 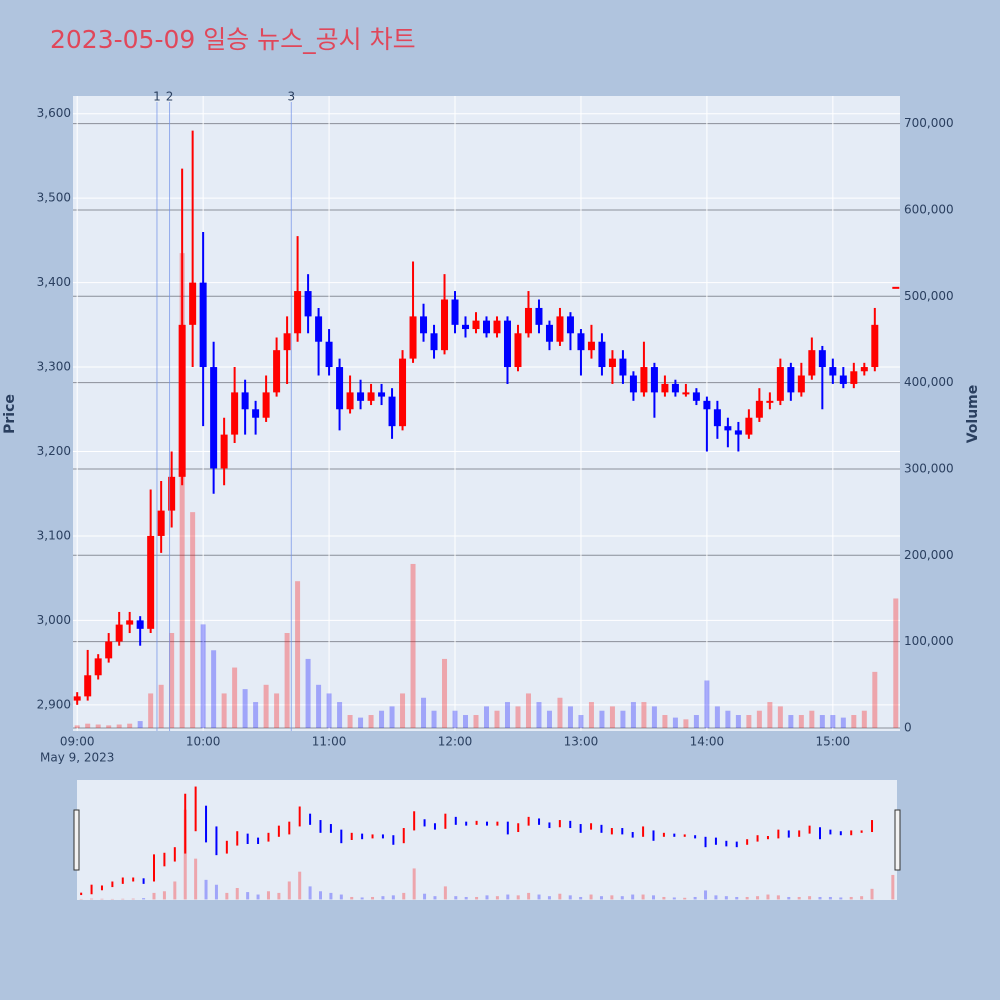 I want to click on y2-tick-label: 700,000, so click(x=929, y=123).